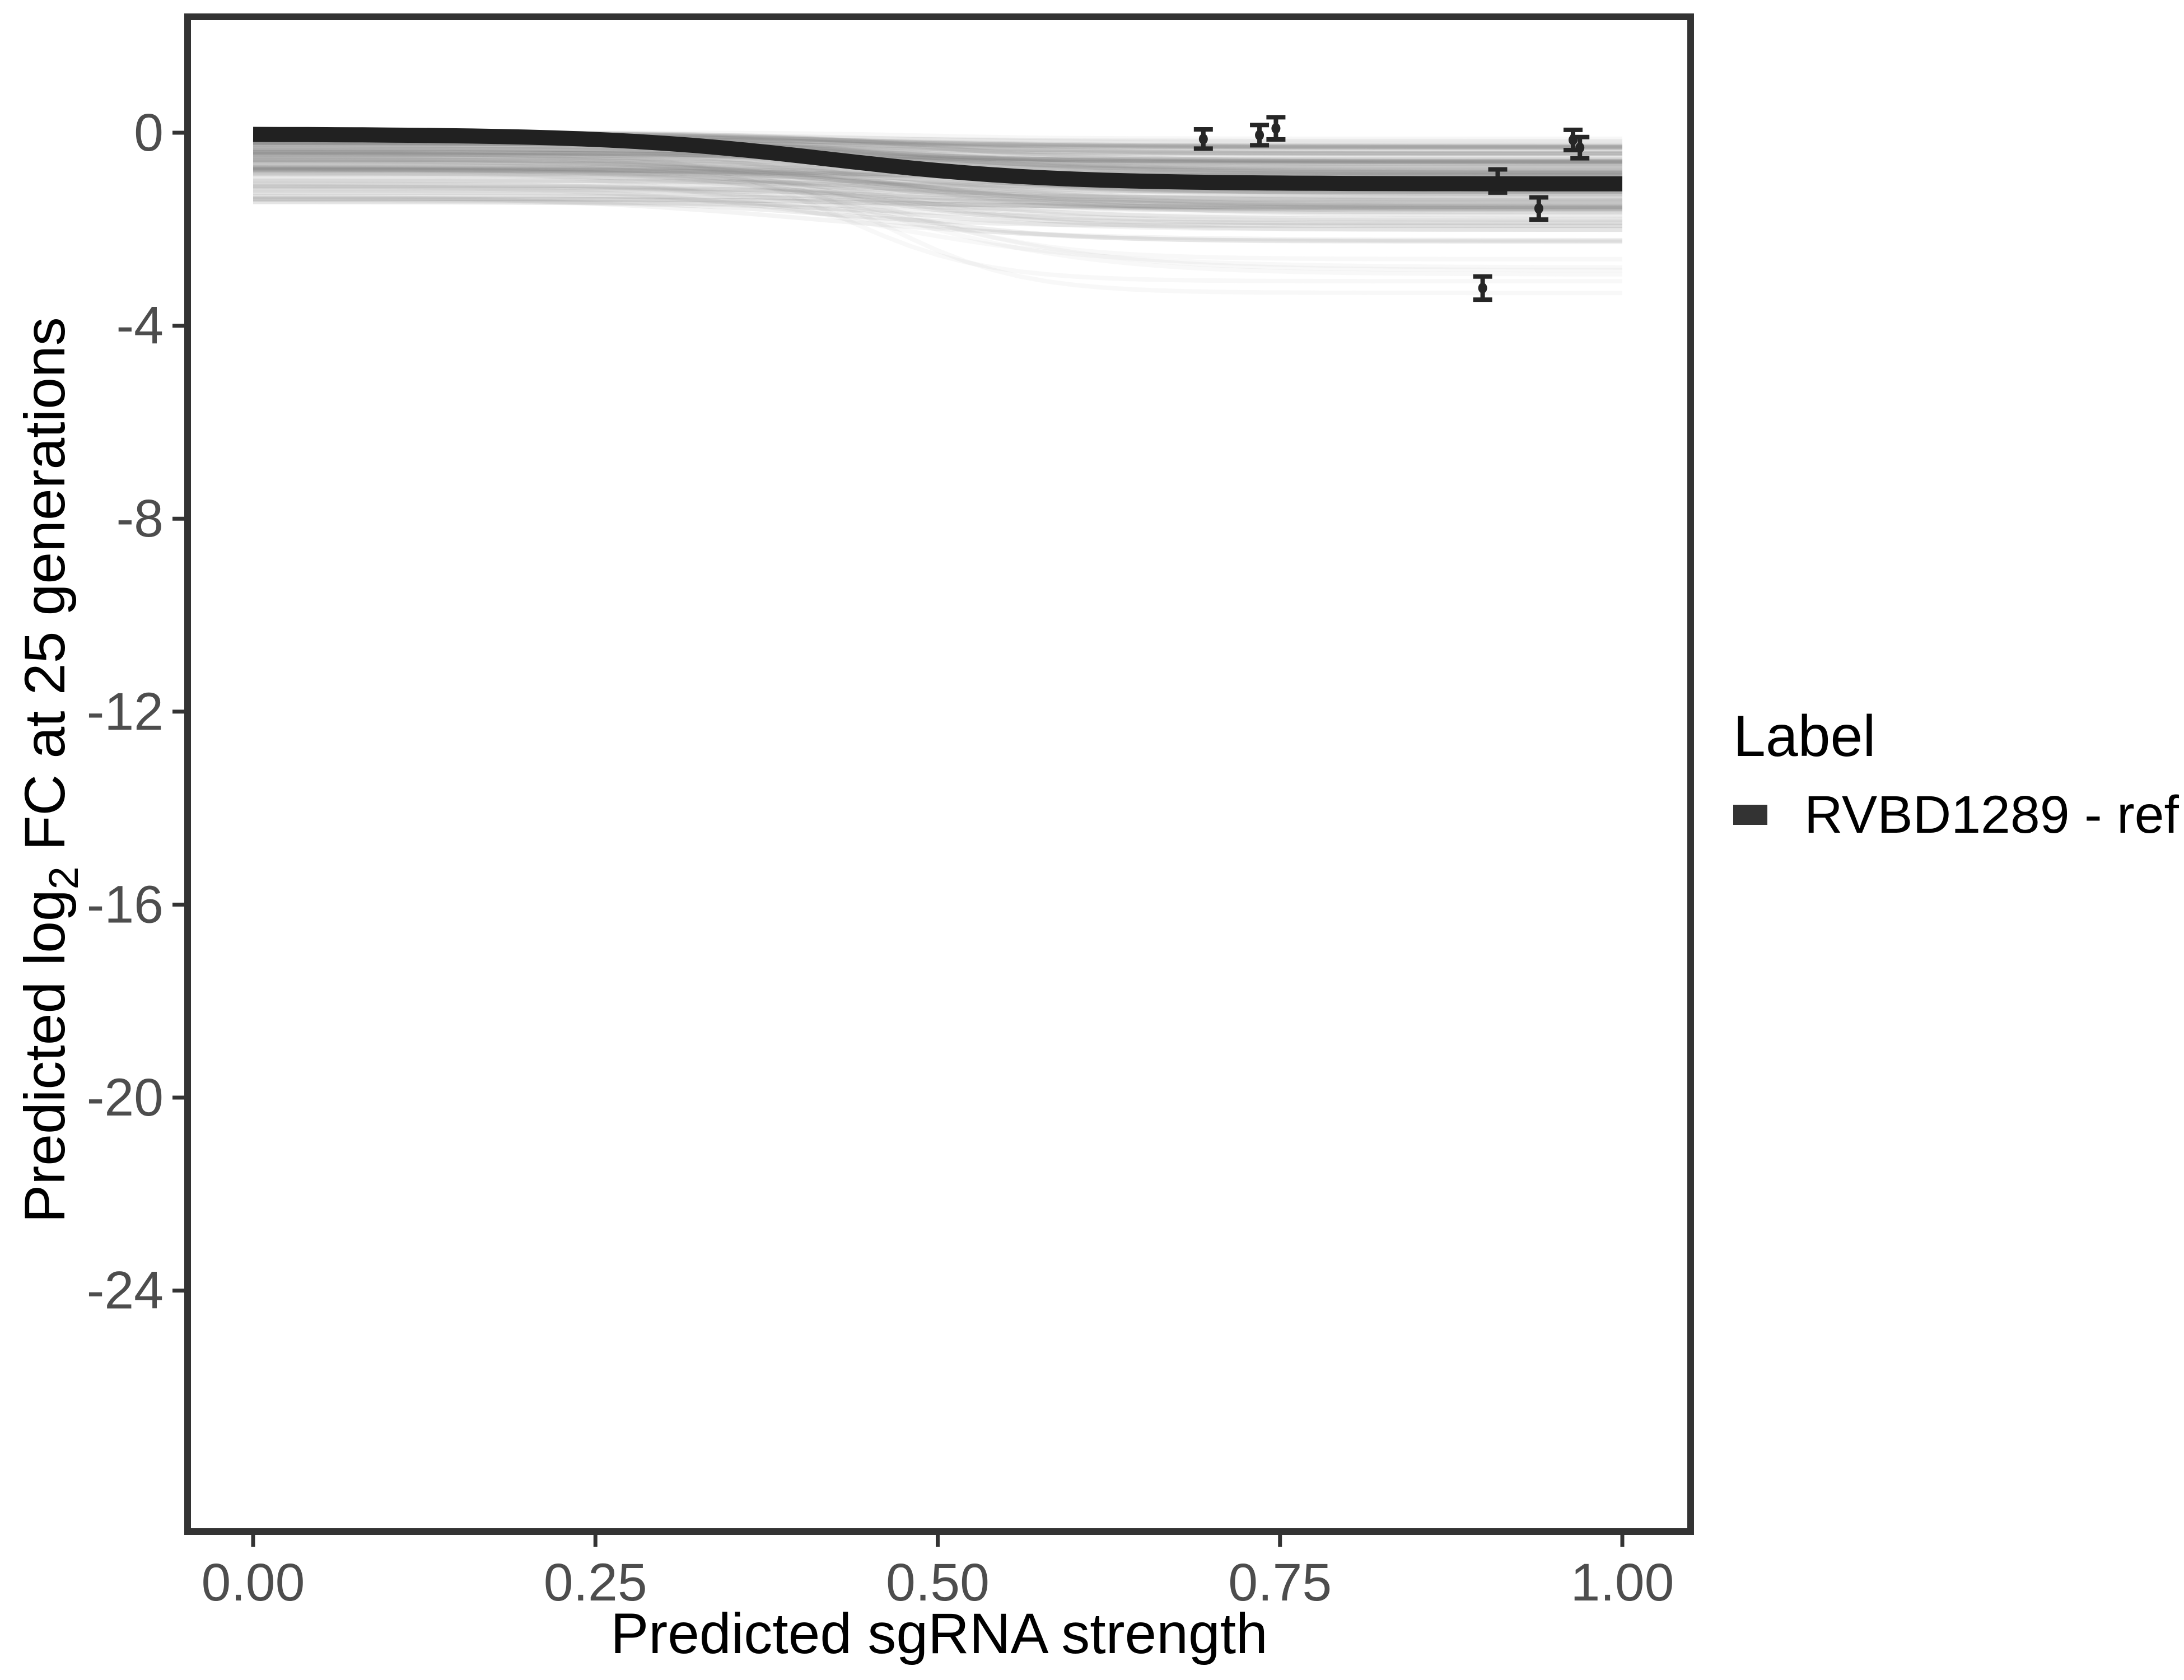  I want to click on y-tick-label: -12, so click(126, 712).